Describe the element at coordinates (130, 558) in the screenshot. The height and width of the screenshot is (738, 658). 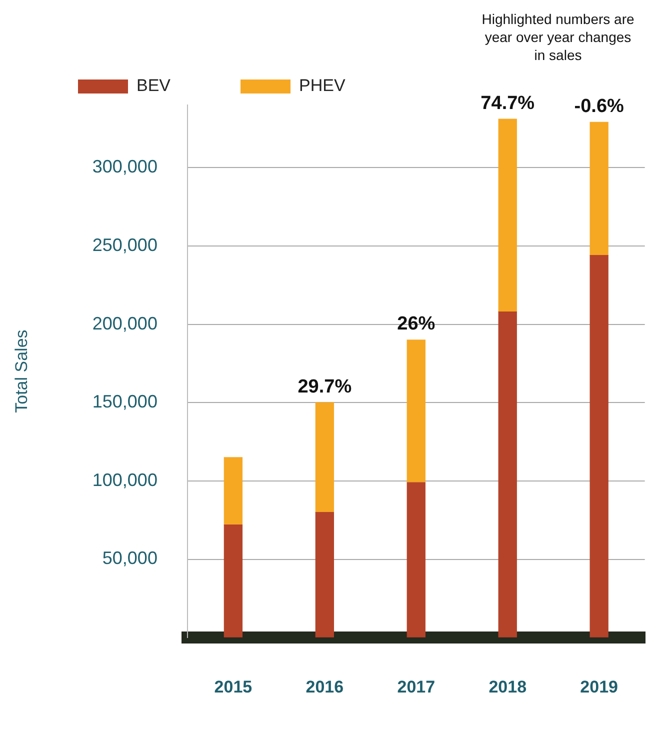
I see `y-tick-label: 50,000` at that location.